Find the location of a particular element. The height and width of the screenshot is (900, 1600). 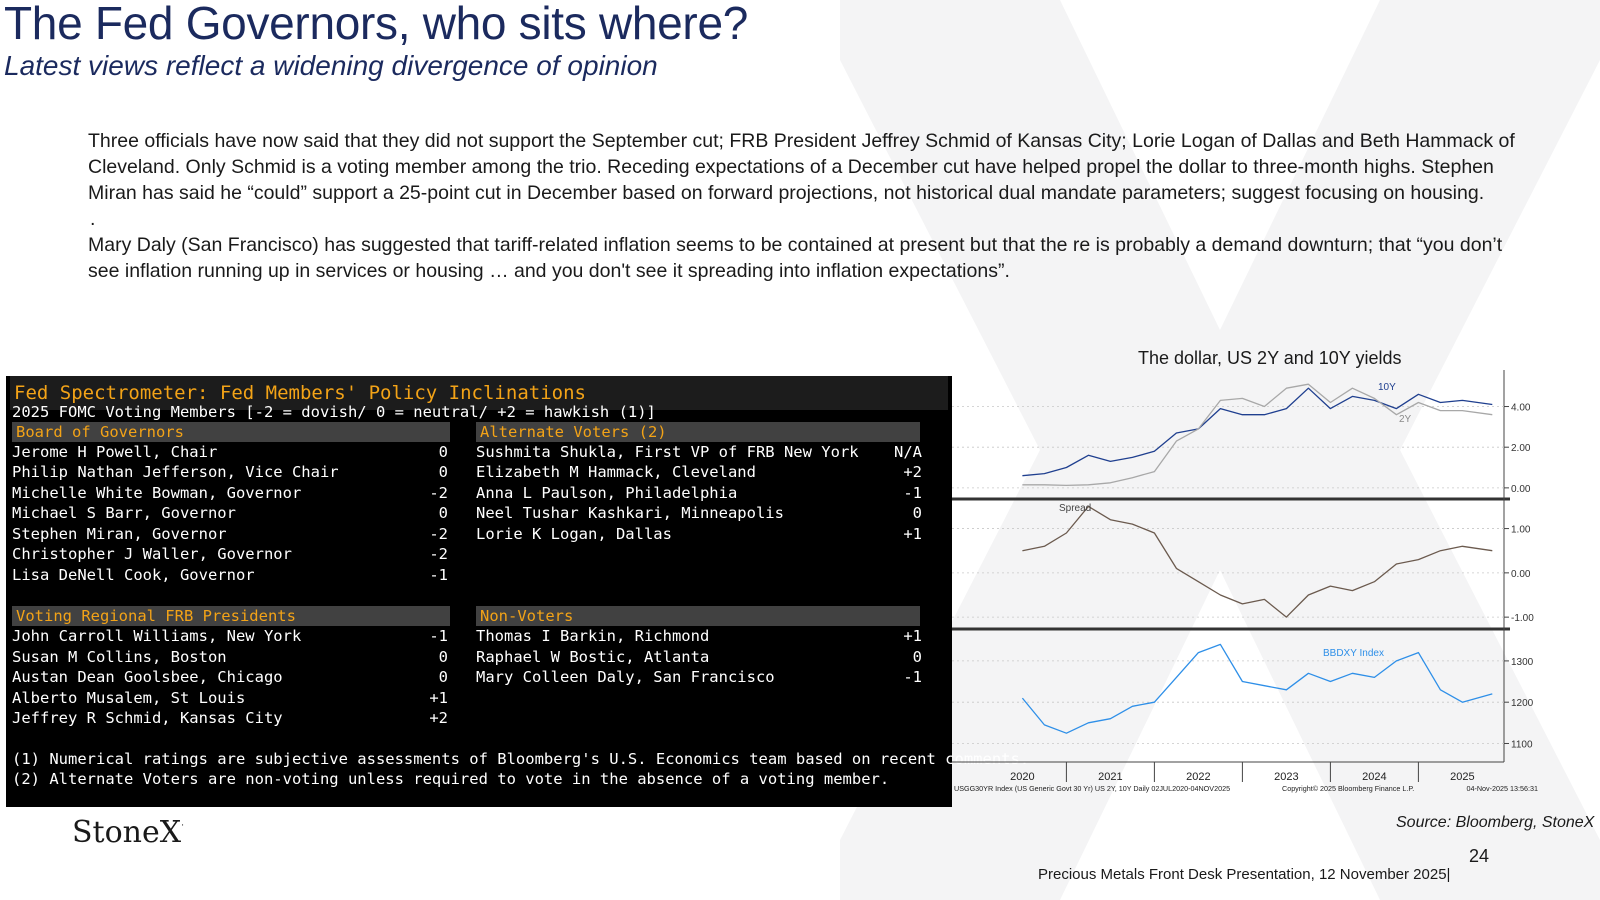

x-tick-label: 2021 is located at coordinates (1110, 777).